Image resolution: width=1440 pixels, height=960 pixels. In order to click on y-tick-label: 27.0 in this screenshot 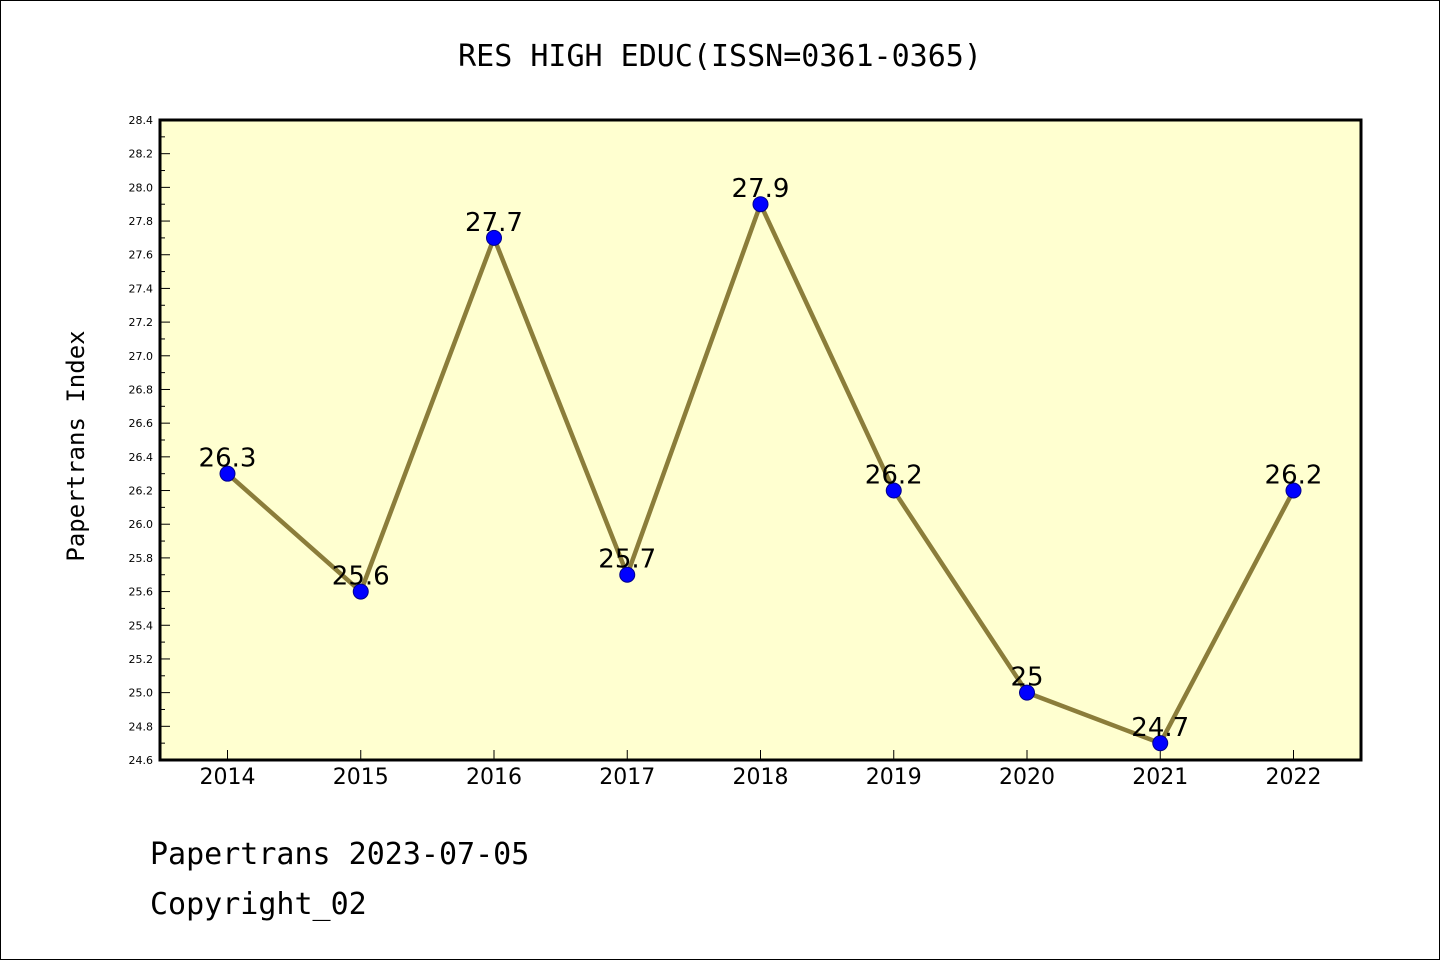, I will do `click(141, 356)`.